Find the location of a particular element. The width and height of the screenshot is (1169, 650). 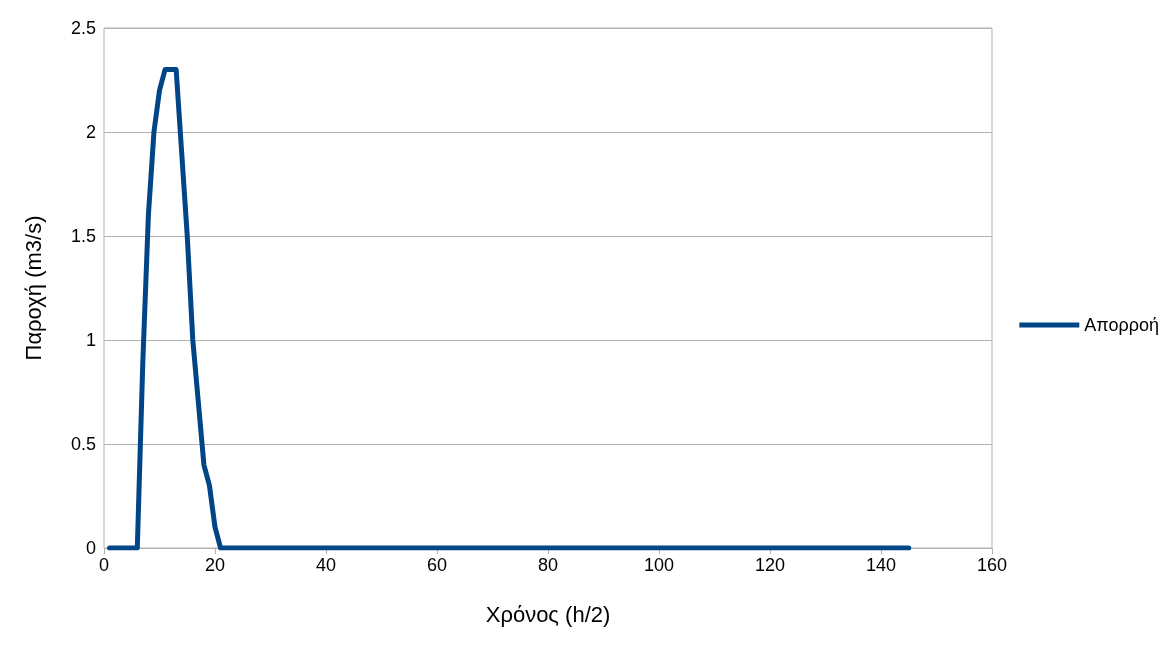

y-tick-label: 1 is located at coordinates (90, 340).